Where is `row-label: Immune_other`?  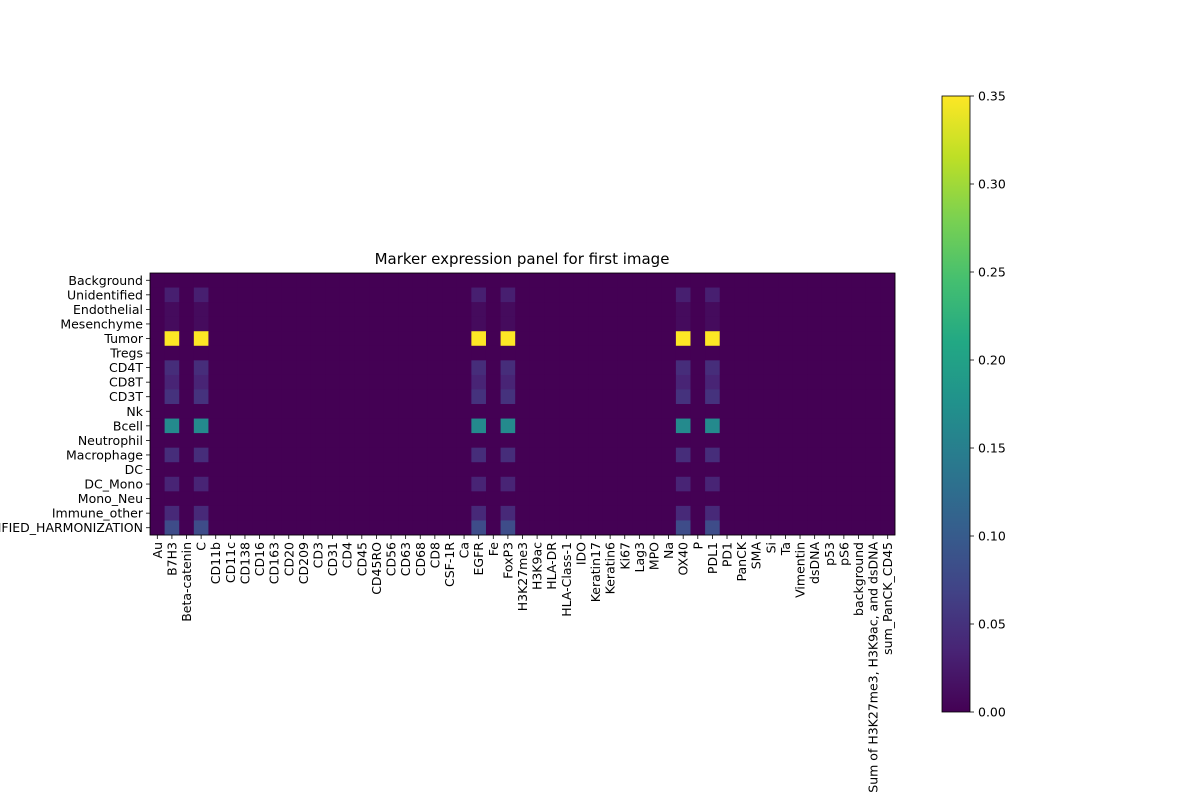 row-label: Immune_other is located at coordinates (98, 513).